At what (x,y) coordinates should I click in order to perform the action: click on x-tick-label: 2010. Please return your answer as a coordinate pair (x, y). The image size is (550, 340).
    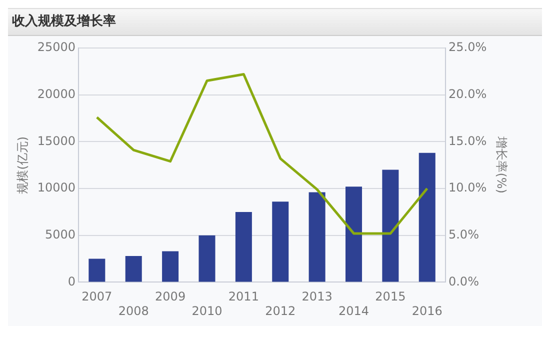
    Looking at the image, I should click on (207, 311).